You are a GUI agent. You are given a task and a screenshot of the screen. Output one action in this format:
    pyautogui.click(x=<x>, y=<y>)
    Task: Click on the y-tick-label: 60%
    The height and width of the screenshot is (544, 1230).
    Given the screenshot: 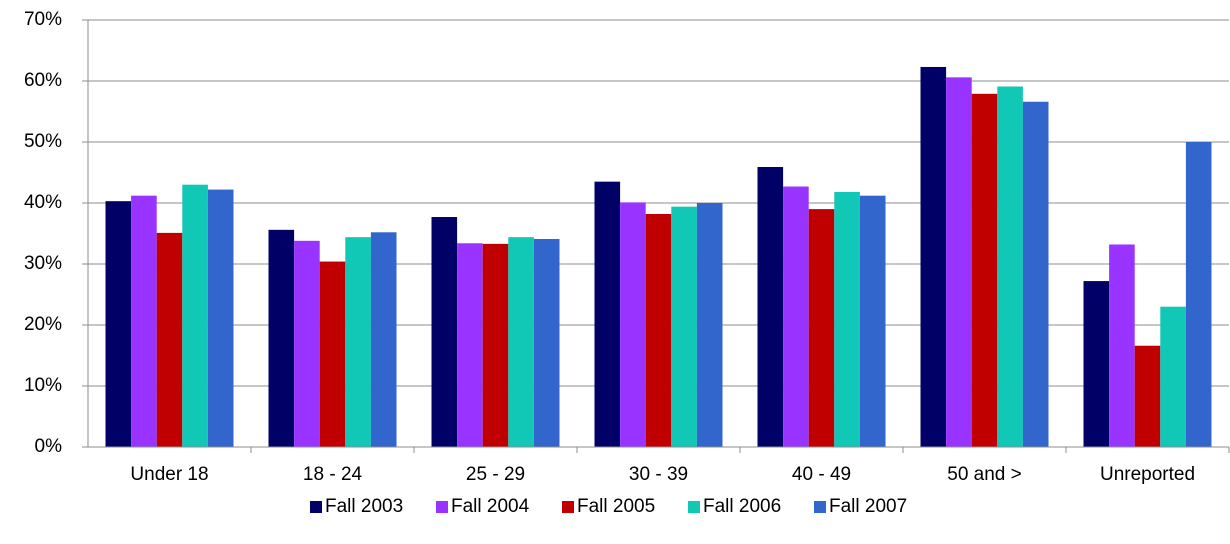 What is the action you would take?
    pyautogui.click(x=43, y=80)
    